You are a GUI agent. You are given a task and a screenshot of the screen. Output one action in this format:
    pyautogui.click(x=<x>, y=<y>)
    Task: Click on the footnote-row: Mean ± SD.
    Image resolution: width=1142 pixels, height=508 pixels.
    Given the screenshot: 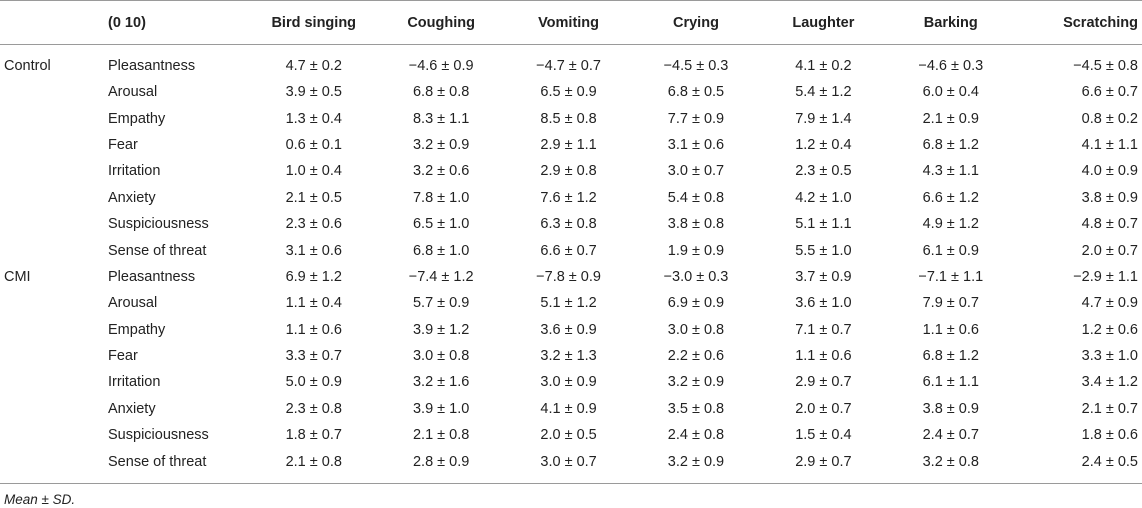 What is the action you would take?
    pyautogui.click(x=571, y=495)
    